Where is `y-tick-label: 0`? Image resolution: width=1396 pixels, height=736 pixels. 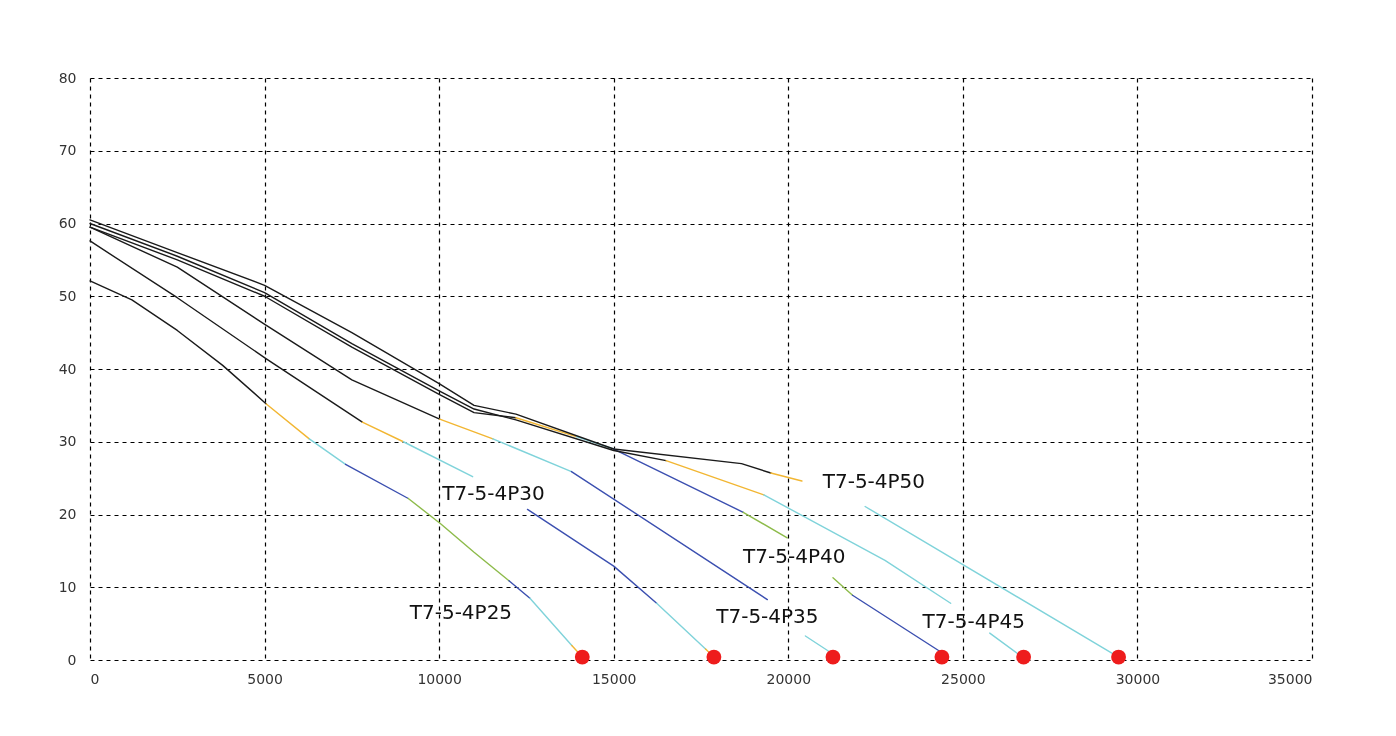
y-tick-label: 0 is located at coordinates (72, 659).